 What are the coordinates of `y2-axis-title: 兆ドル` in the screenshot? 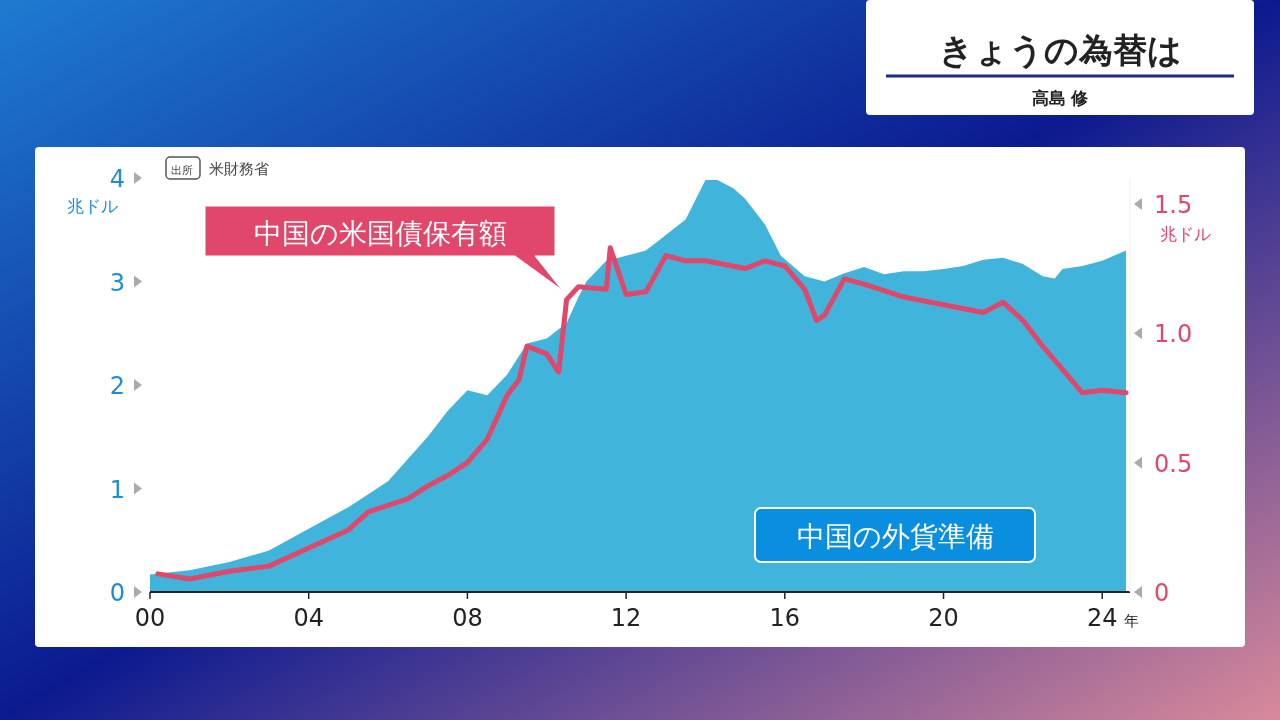 It's located at (1185, 234).